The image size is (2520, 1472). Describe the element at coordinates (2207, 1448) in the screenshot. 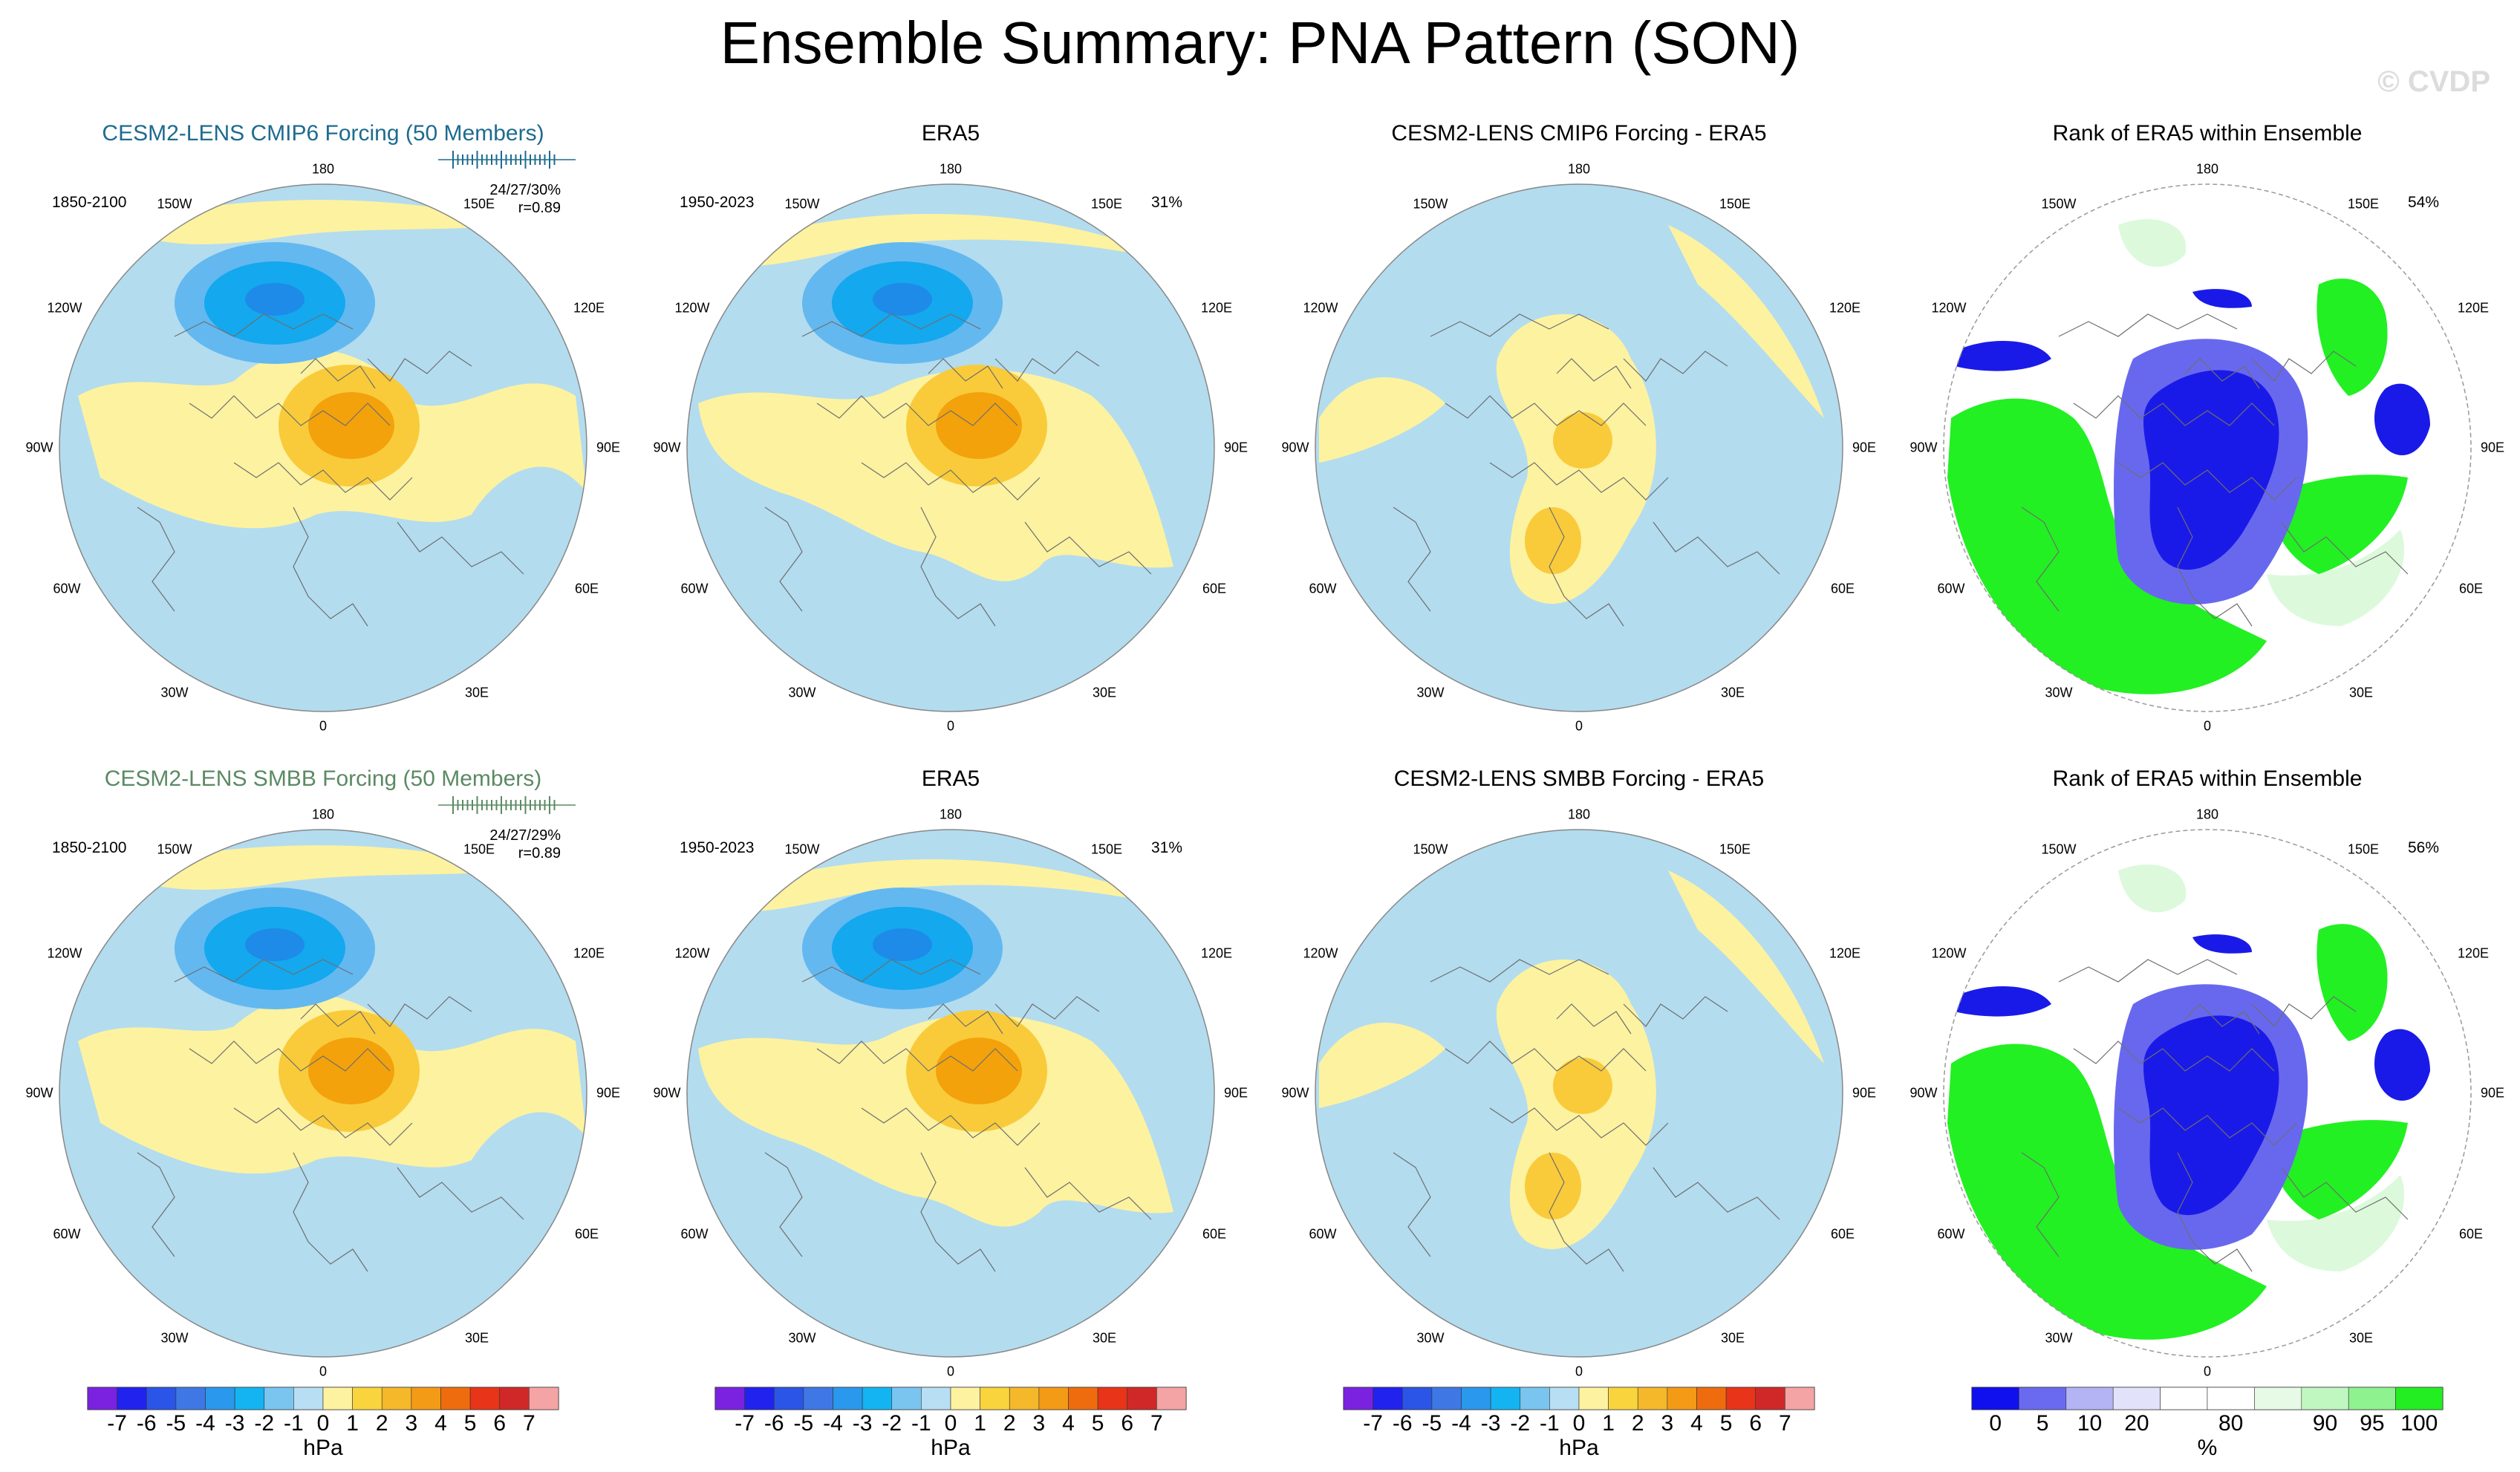

I see `colorbar-unit: %` at that location.